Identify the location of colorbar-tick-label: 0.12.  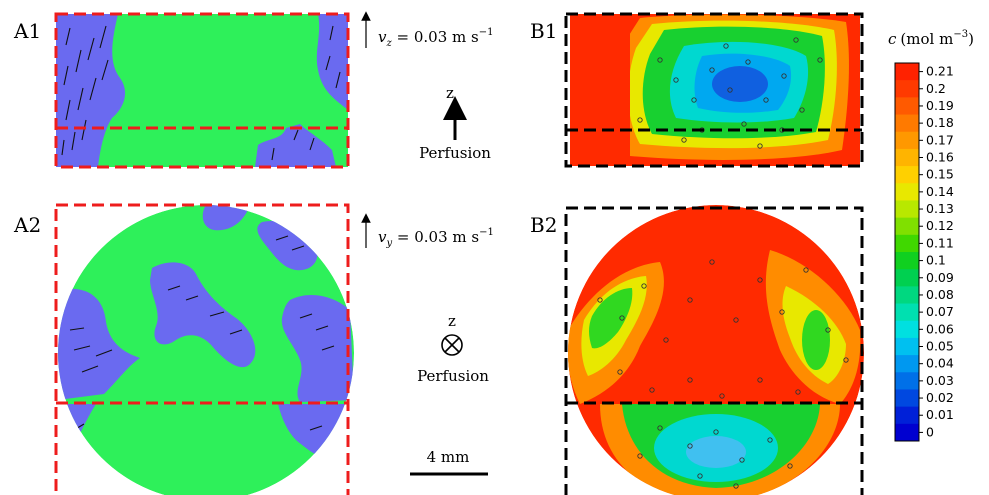
(940, 225).